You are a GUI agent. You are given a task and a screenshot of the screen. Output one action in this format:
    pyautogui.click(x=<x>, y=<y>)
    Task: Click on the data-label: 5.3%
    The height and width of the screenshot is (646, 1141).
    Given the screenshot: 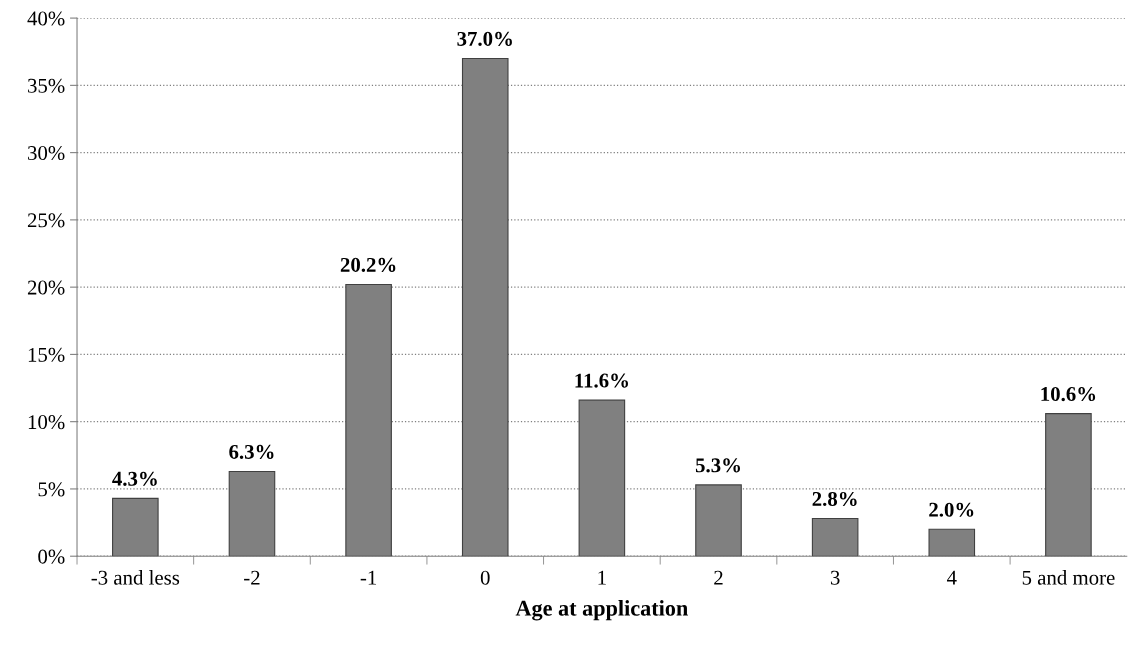 What is the action you would take?
    pyautogui.click(x=717, y=465)
    